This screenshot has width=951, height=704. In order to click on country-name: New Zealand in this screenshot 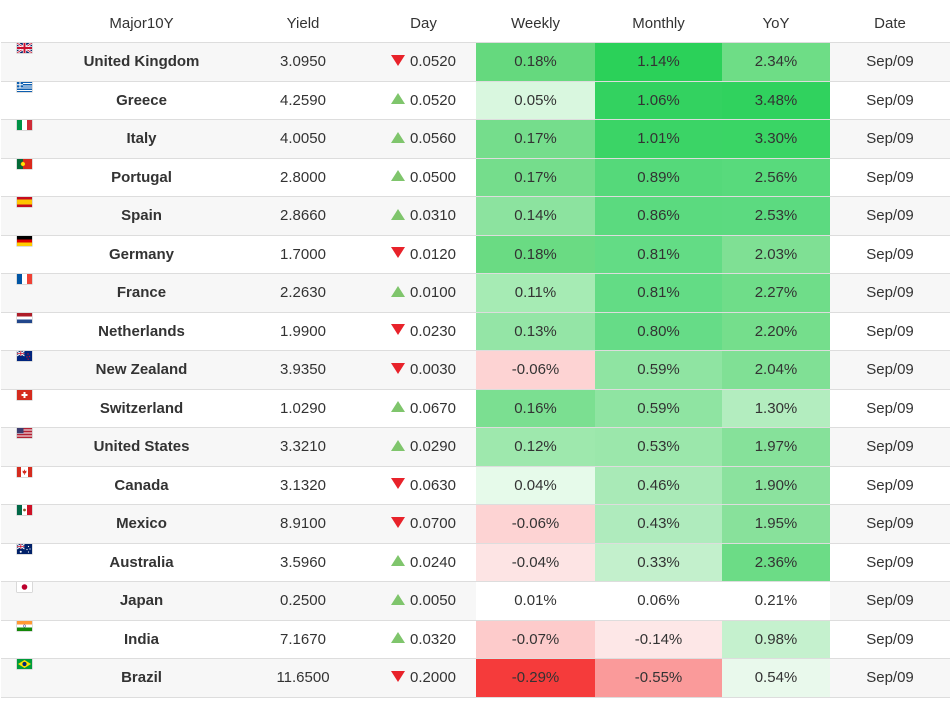, I will do `click(141, 370)`.